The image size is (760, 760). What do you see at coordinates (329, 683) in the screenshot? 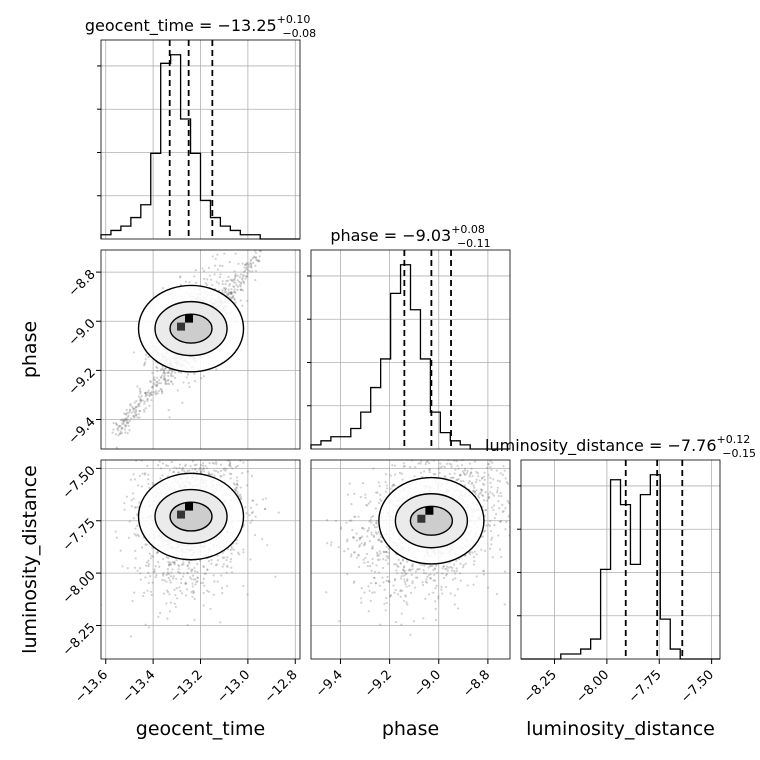
I see `x-tick-label: −9.4` at bounding box center [329, 683].